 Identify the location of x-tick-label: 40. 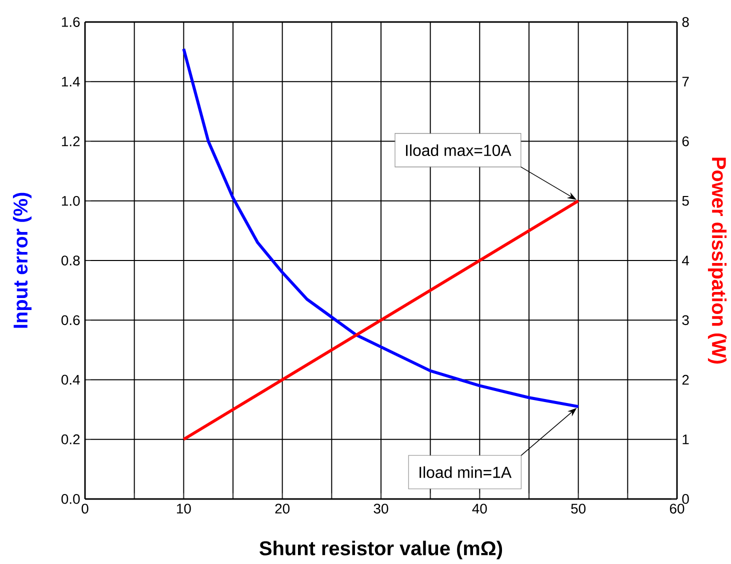
(479, 509).